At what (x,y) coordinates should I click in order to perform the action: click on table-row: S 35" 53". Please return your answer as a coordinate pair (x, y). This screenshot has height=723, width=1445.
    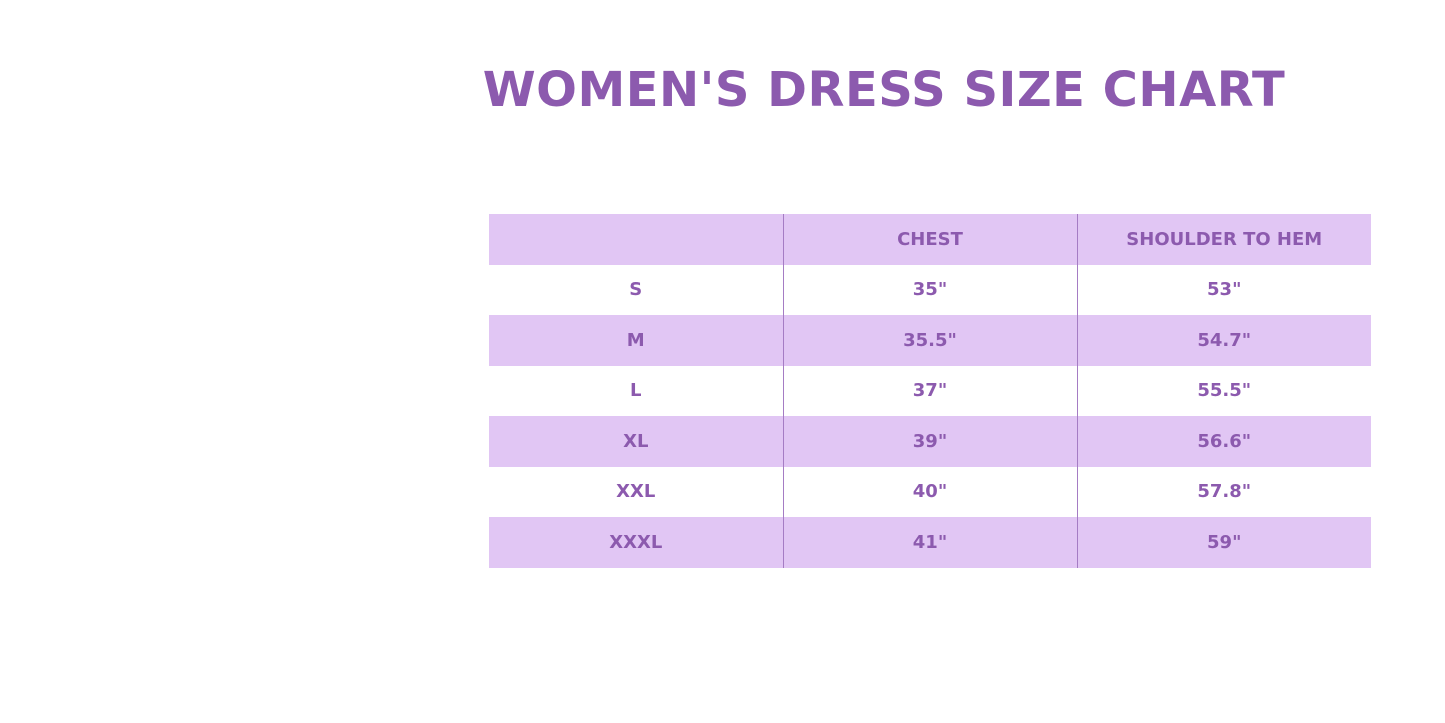
    Looking at the image, I should click on (930, 289).